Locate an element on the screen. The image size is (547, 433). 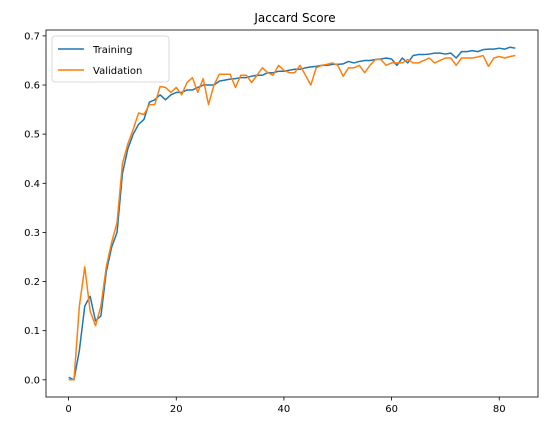
y-axis: 0.0 0.1 0.2 0.3 0.4 0.5 0.6 0.7 is located at coordinates (35, 208).